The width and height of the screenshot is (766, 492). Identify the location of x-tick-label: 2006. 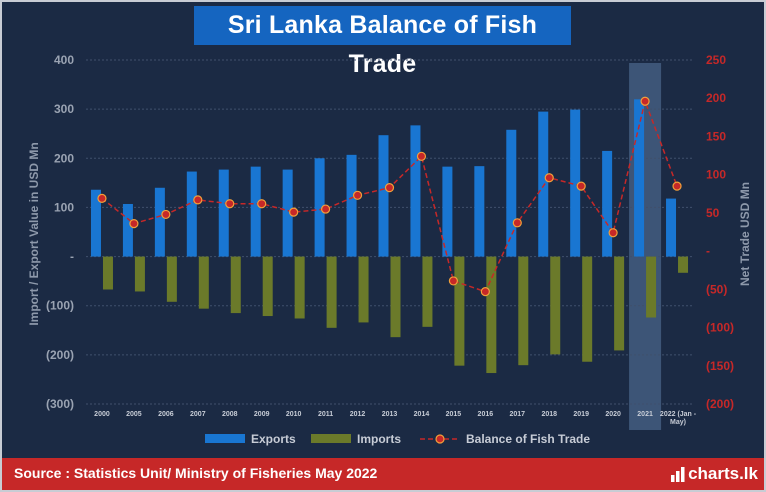
(166, 414).